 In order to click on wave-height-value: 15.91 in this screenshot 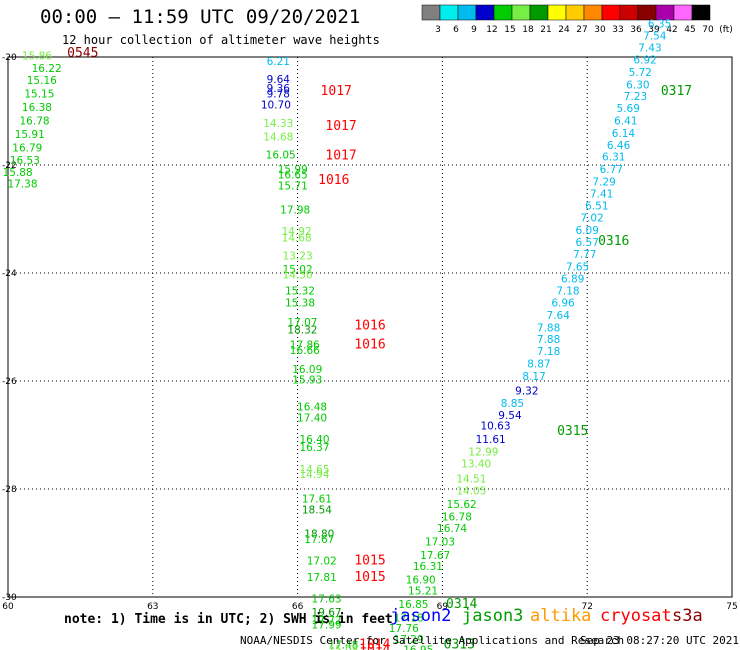, I will do `click(30, 135)`.